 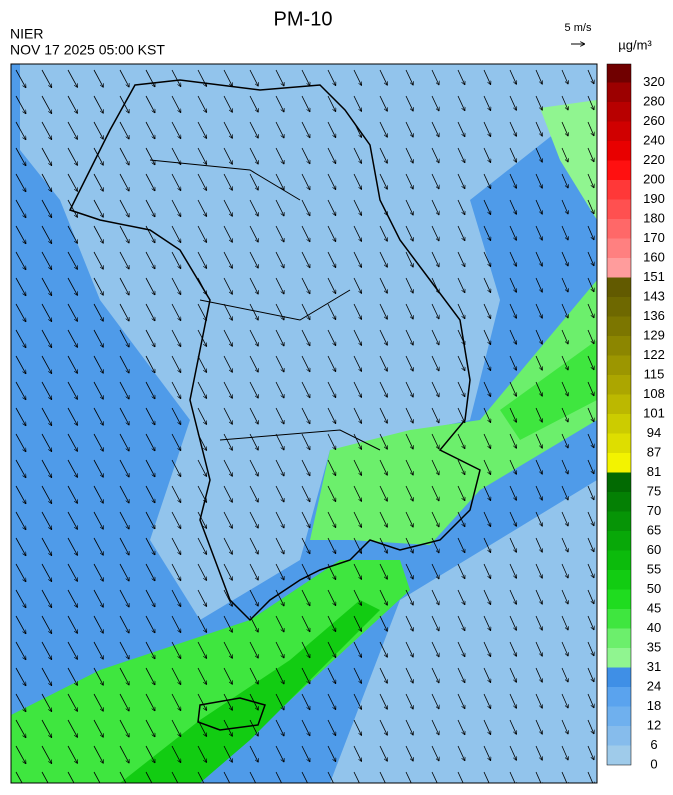 What do you see at coordinates (654, 81) in the screenshot?
I see `colorbar-label: 320` at bounding box center [654, 81].